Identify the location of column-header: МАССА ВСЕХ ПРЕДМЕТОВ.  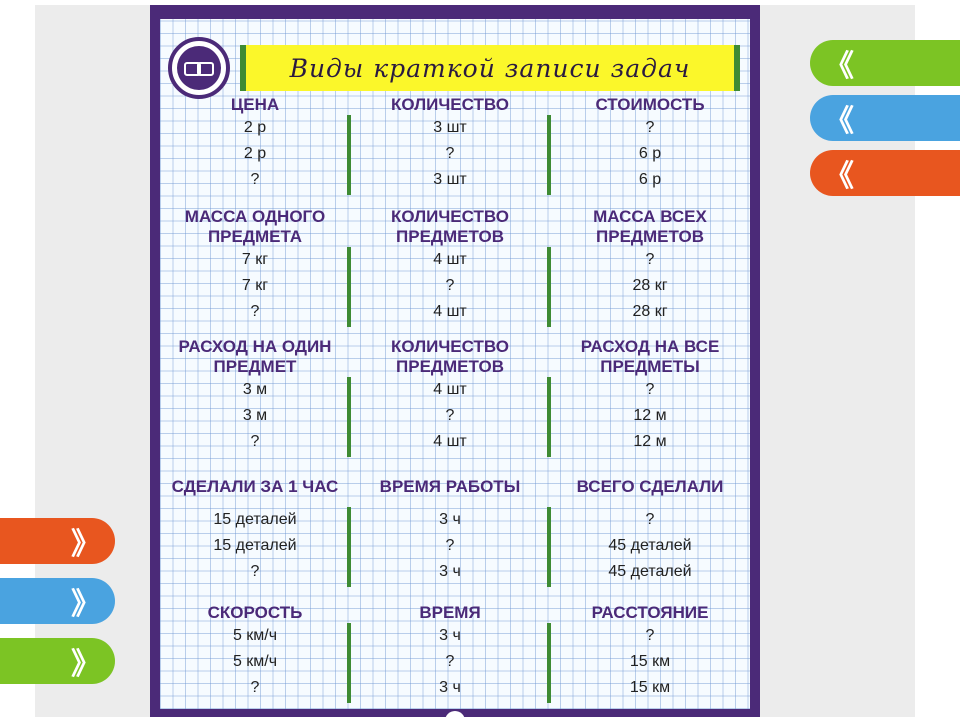
(650, 226).